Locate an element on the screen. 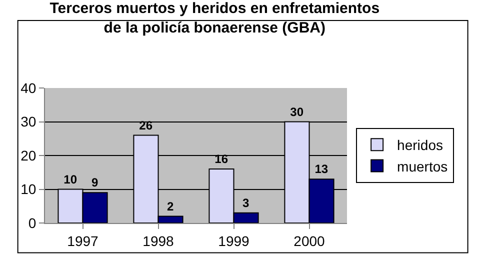 This screenshot has height=263, width=477. y-tick-label: 40 is located at coordinates (28, 88).